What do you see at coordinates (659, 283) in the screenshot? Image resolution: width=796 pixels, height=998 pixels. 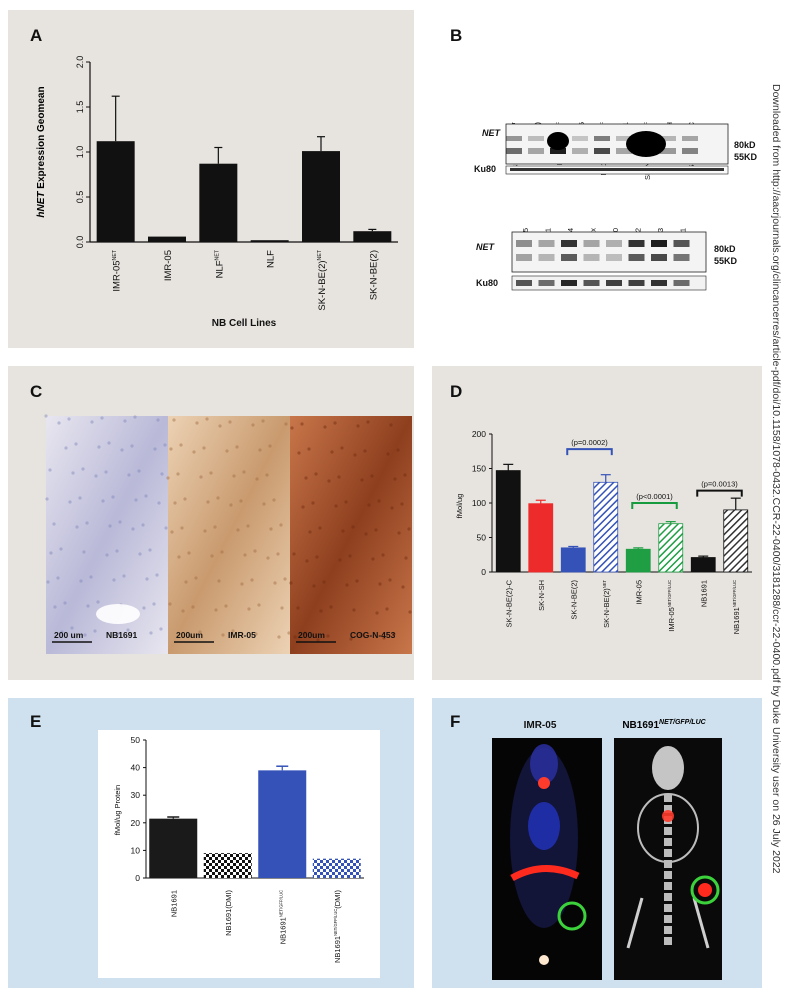 I see `blot2-ku80-band` at bounding box center [659, 283].